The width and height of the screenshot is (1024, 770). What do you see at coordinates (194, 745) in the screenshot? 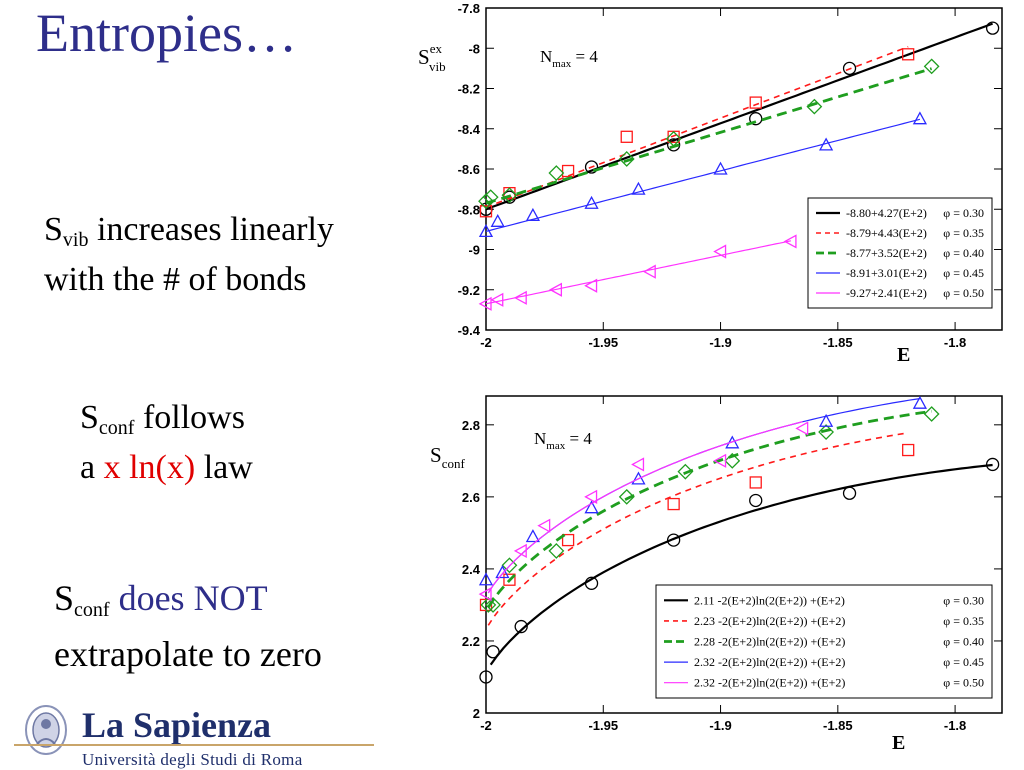
I see `logo-divider` at bounding box center [194, 745].